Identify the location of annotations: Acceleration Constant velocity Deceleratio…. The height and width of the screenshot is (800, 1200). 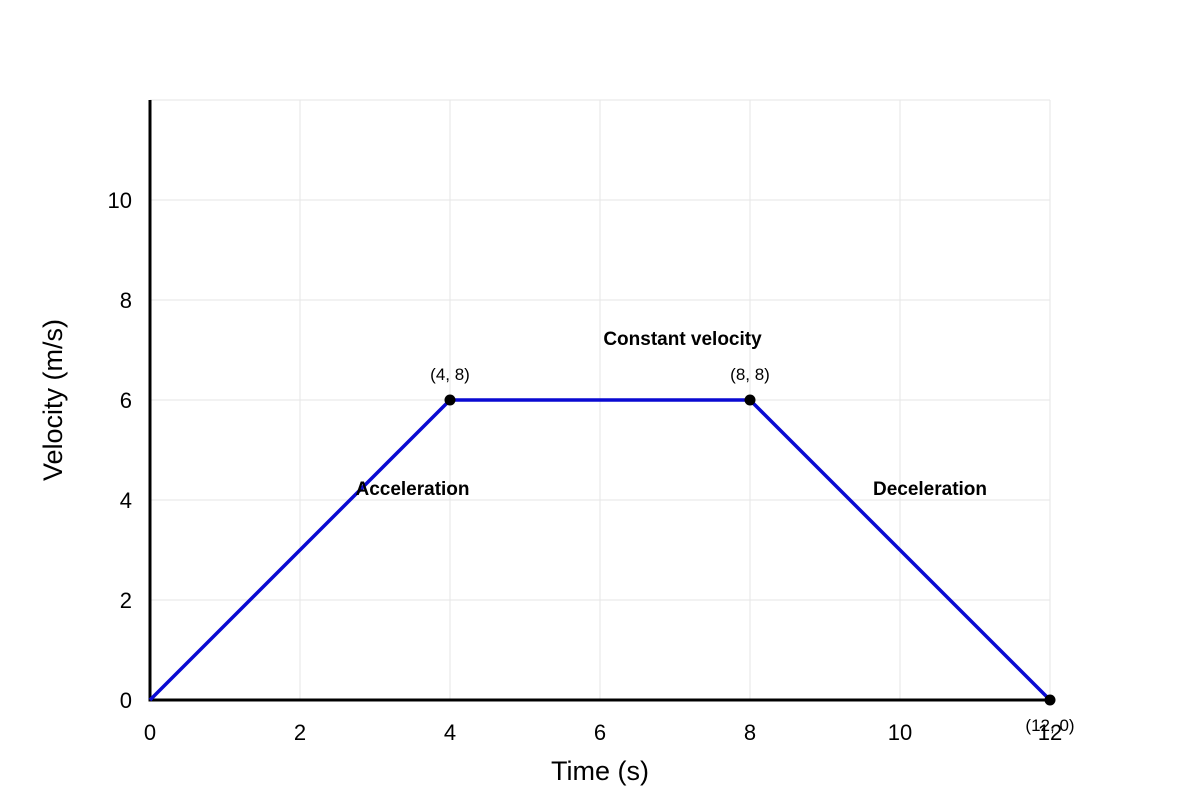
(671, 414).